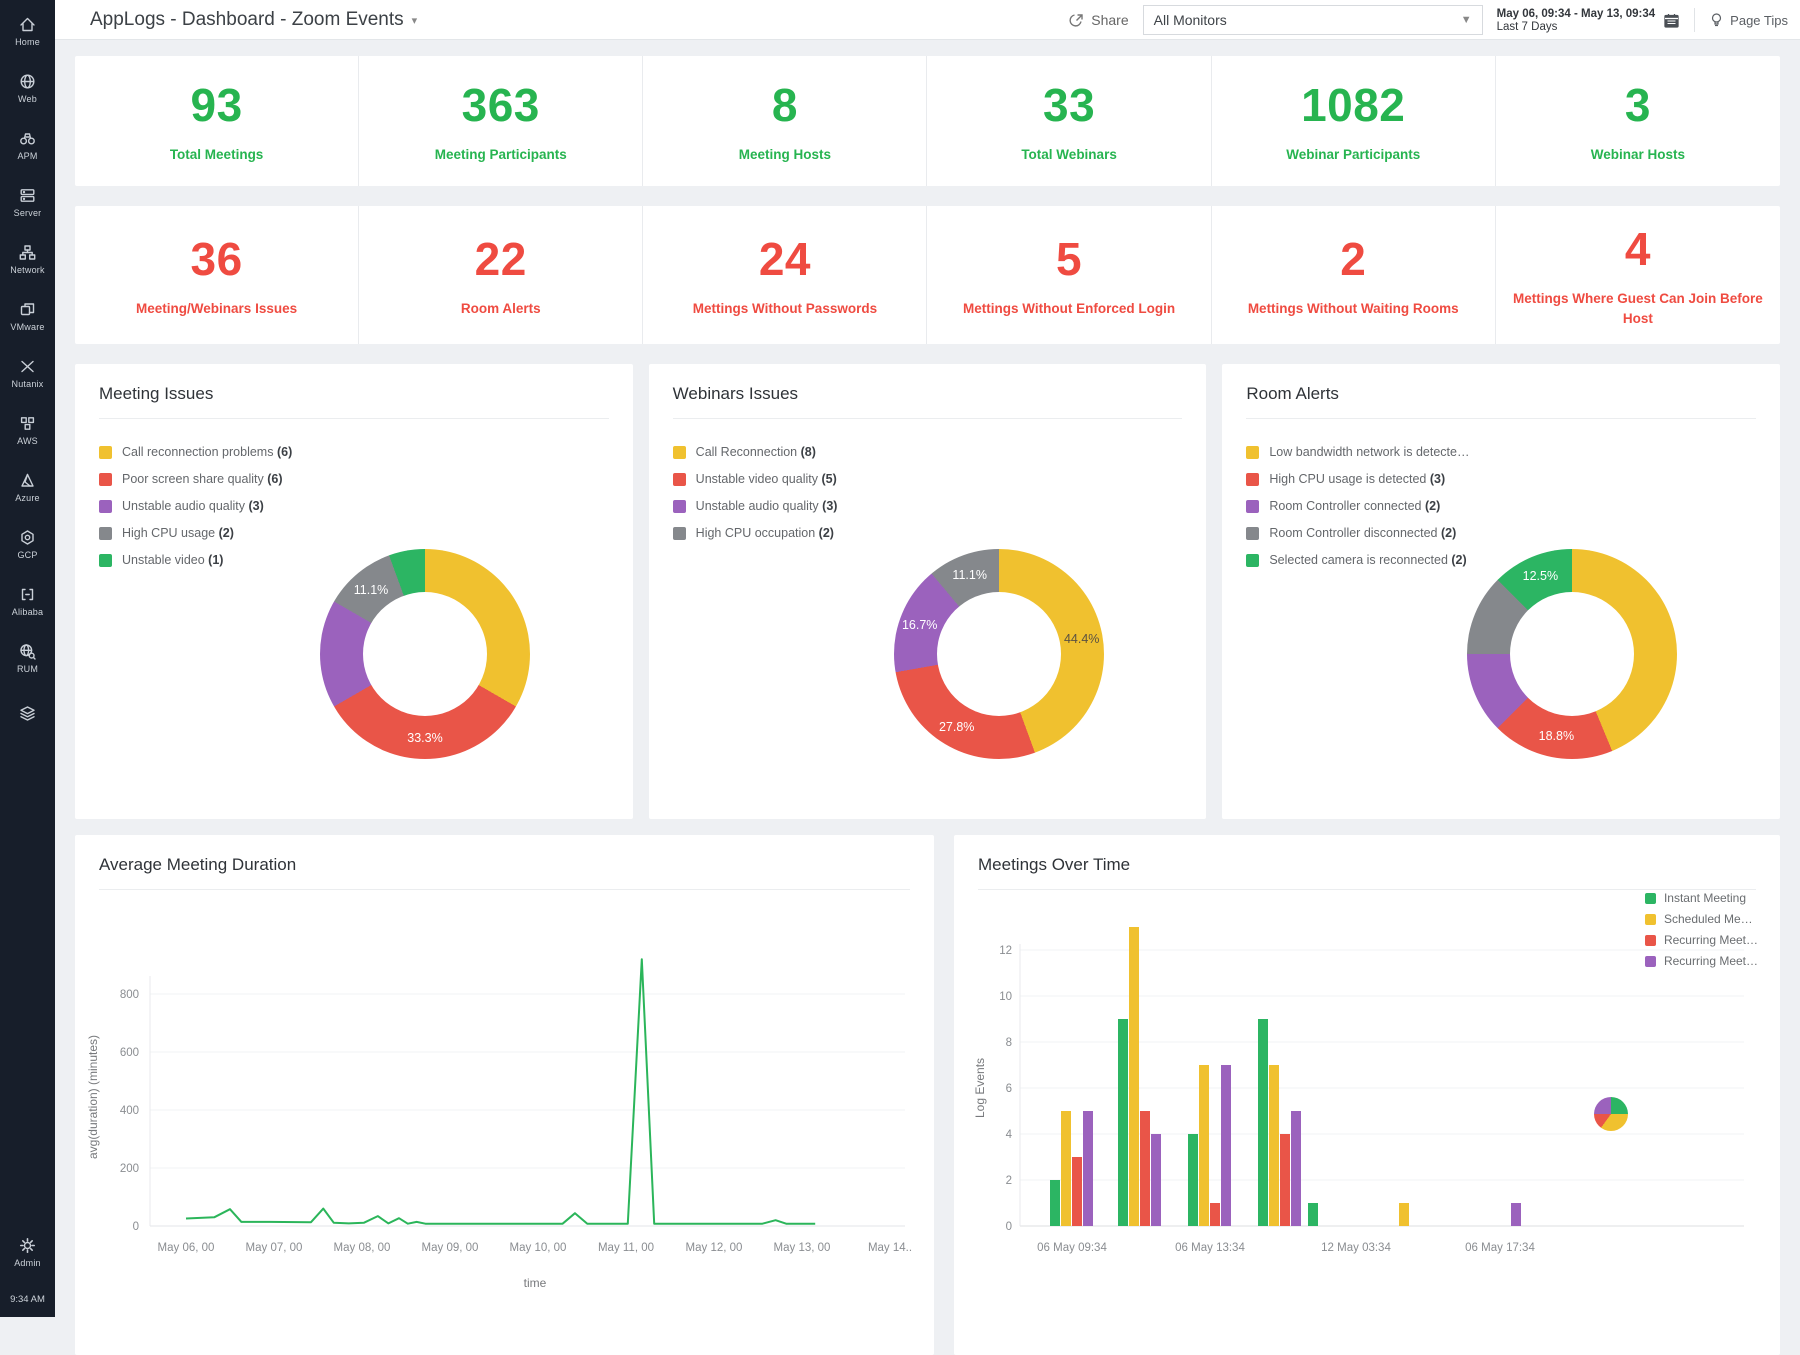 This screenshot has height=1355, width=1800. Describe the element at coordinates (1695, 20) in the screenshot. I see `header-divider` at that location.